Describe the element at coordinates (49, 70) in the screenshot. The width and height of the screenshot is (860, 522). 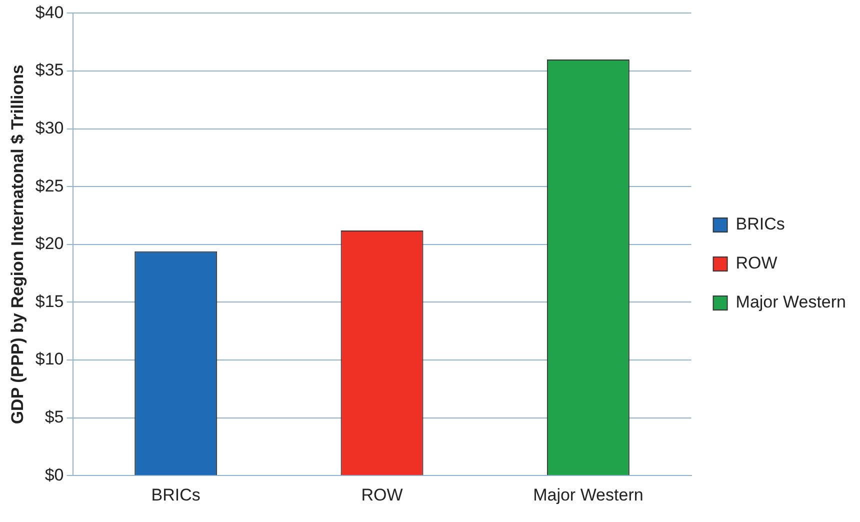
I see `y-tick-label: $35` at that location.